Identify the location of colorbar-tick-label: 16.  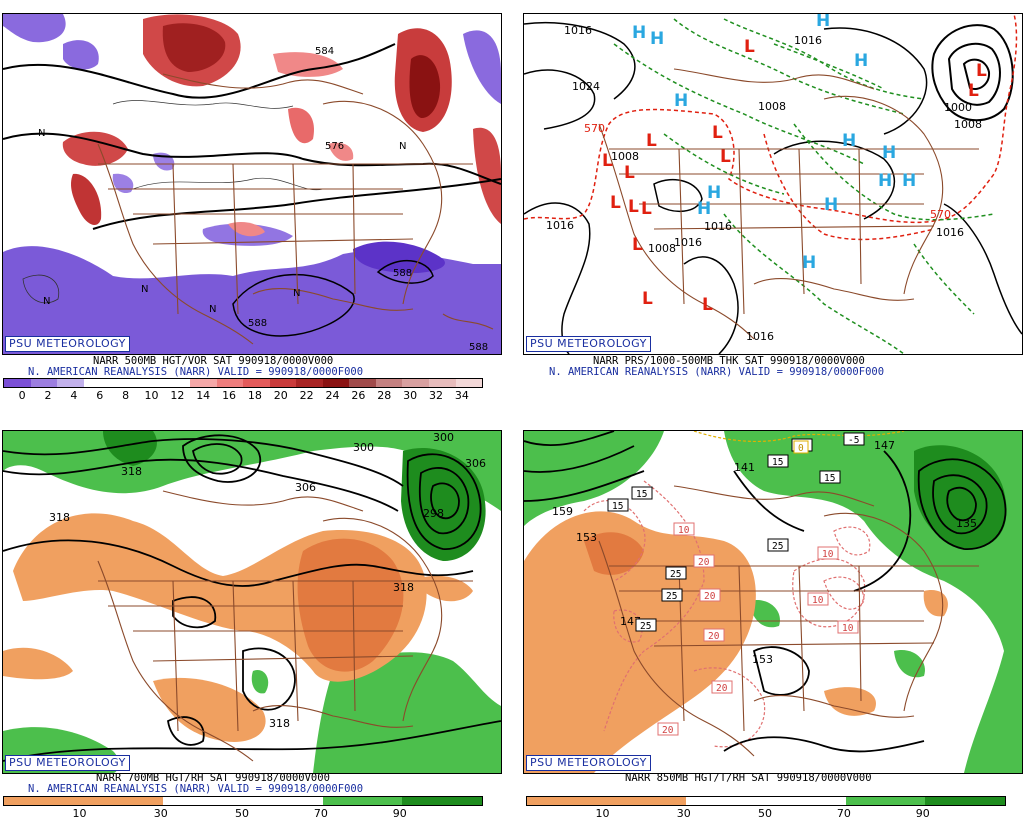
(229, 395).